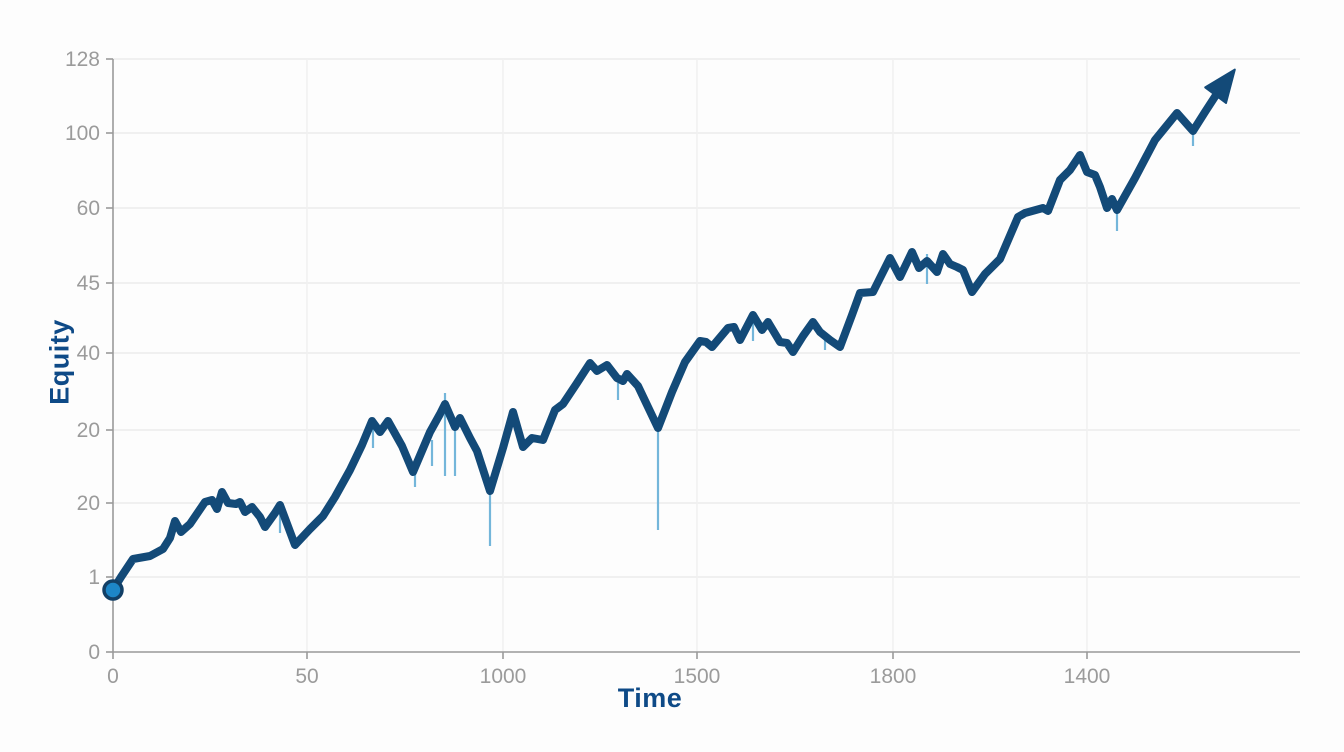 The image size is (1344, 752). Describe the element at coordinates (306, 676) in the screenshot. I see `x-tick-label: 50` at that location.